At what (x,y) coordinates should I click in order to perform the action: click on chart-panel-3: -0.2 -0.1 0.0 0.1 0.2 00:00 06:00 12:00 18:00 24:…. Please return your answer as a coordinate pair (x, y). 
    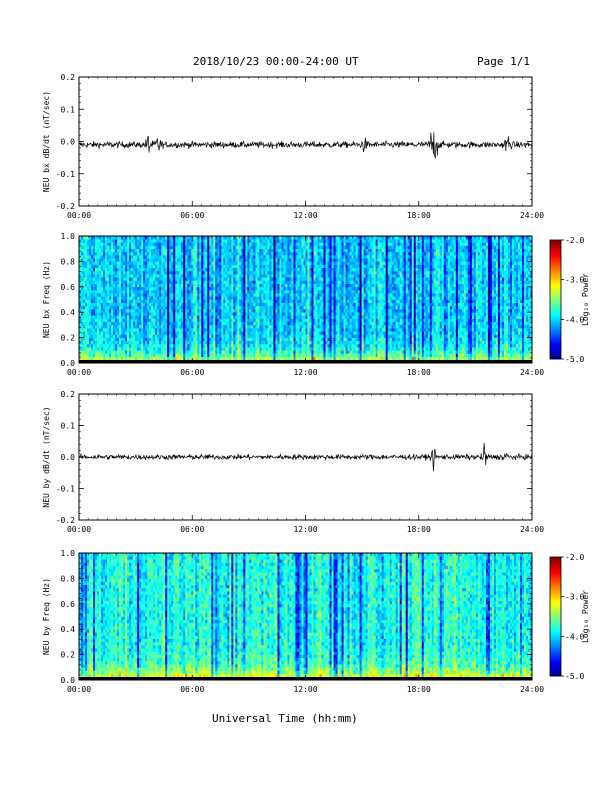
    Looking at the image, I should click on (293, 462).